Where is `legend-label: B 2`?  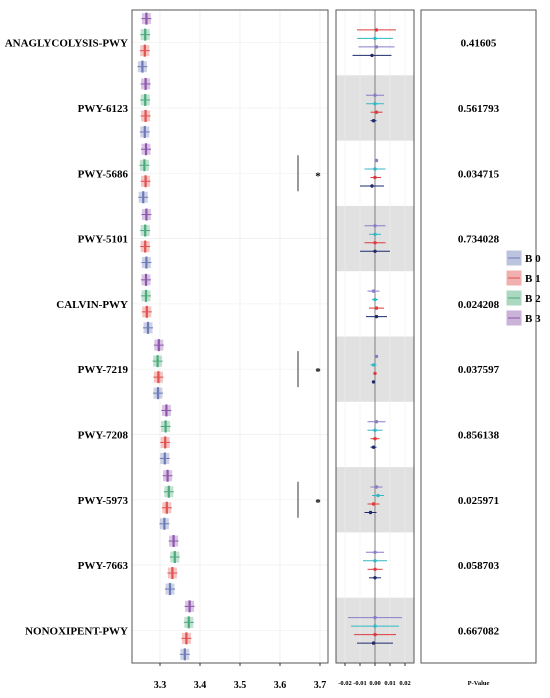
legend-label: B 2 is located at coordinates (533, 299).